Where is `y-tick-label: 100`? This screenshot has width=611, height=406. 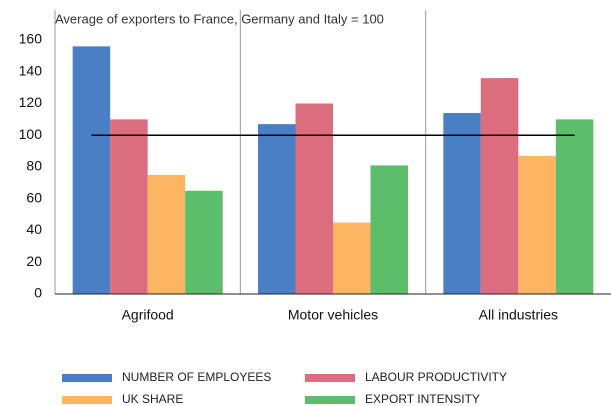
y-tick-label: 100 is located at coordinates (31, 134).